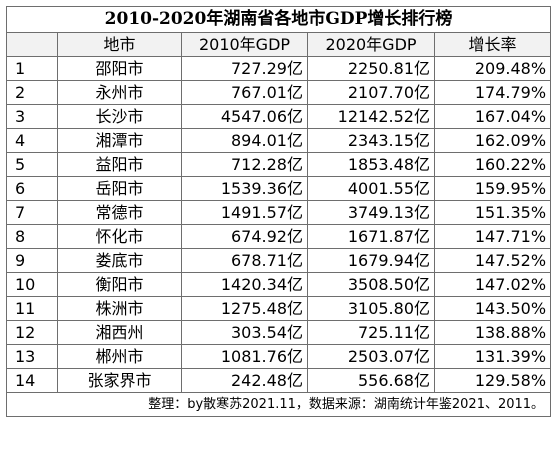  I want to click on header-city: 地市, so click(119, 44).